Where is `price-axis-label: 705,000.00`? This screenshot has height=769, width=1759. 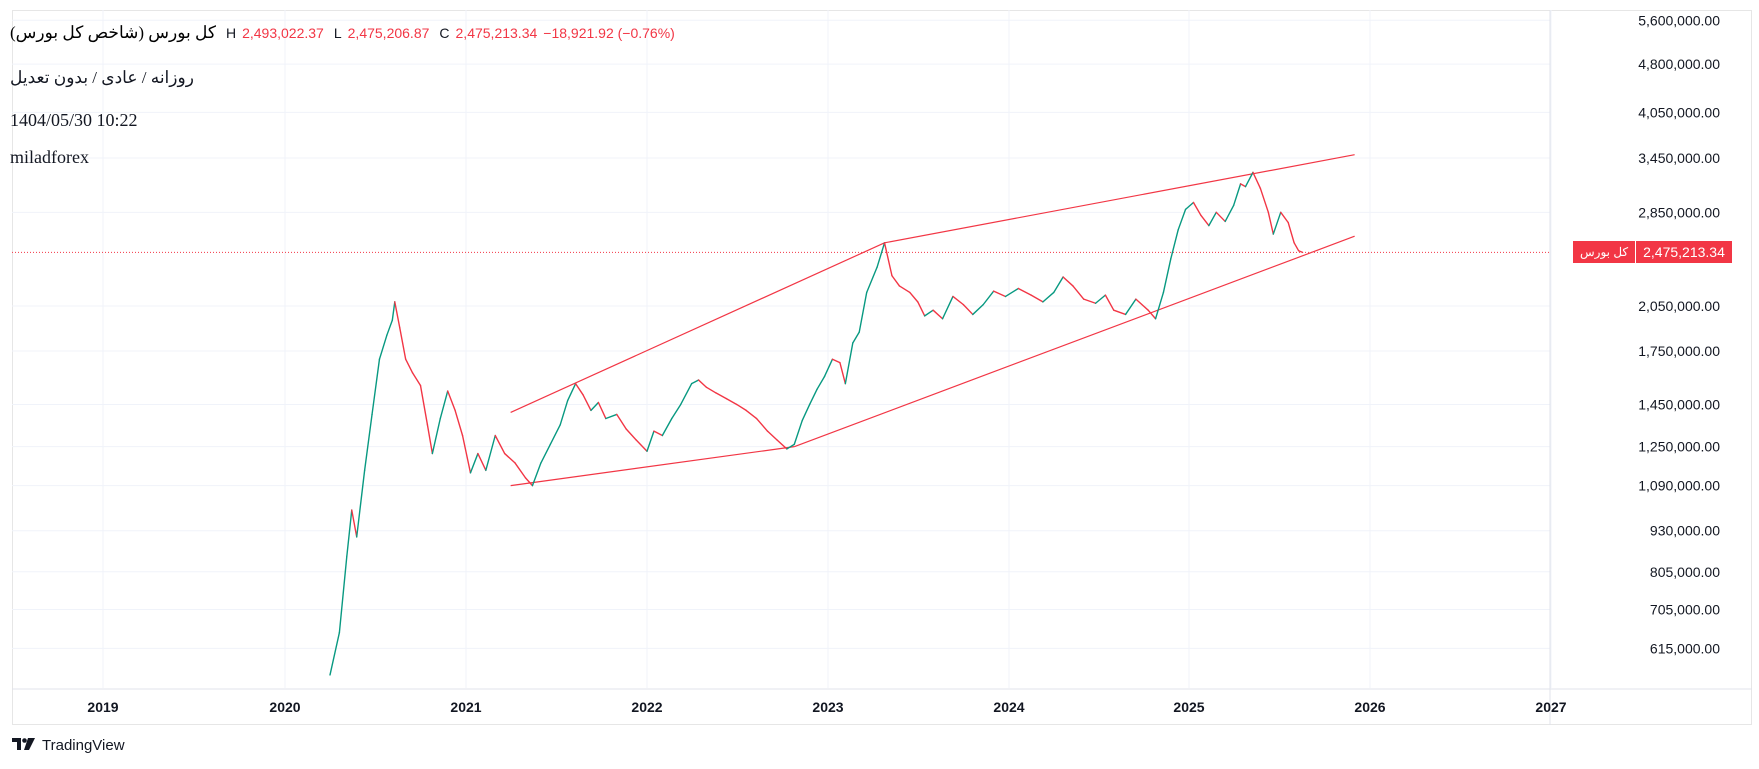
price-axis-label: 705,000.00 is located at coordinates (1685, 609).